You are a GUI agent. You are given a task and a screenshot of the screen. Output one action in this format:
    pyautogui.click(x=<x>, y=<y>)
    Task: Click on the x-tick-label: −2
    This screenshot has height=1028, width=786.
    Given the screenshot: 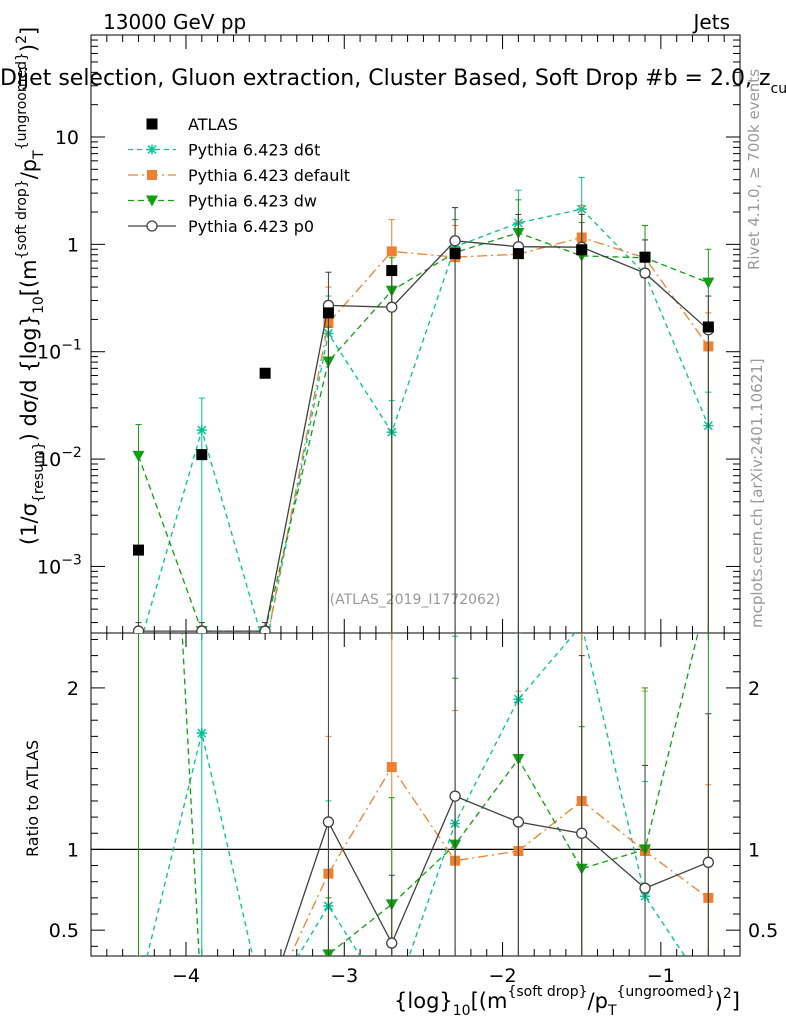 What is the action you would take?
    pyautogui.click(x=503, y=976)
    